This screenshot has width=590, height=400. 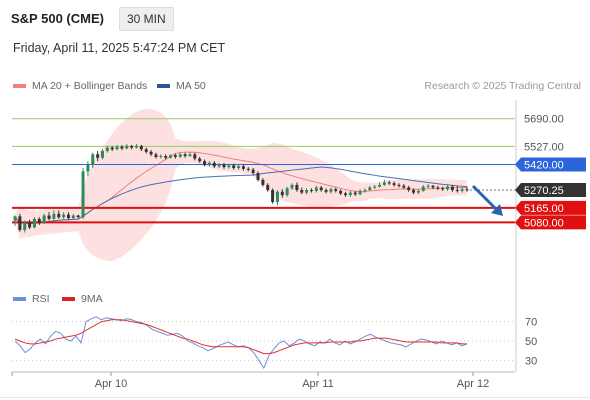 What do you see at coordinates (57, 18) in the screenshot?
I see `instrument-title: S&P 500 (CME)` at bounding box center [57, 18].